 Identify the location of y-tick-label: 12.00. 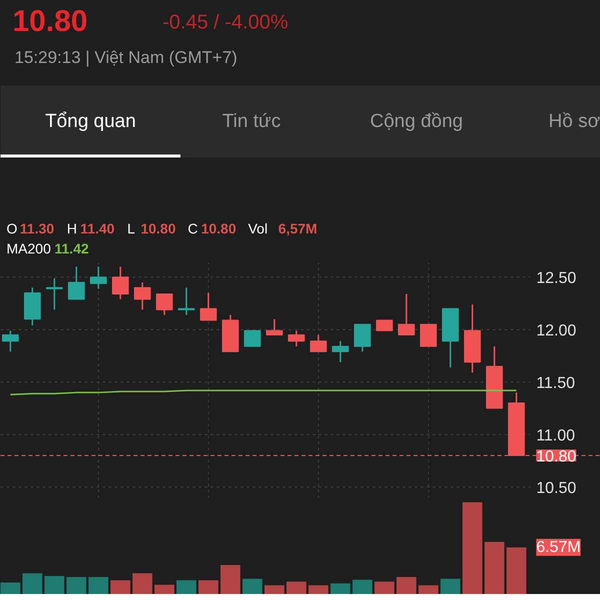
(556, 331).